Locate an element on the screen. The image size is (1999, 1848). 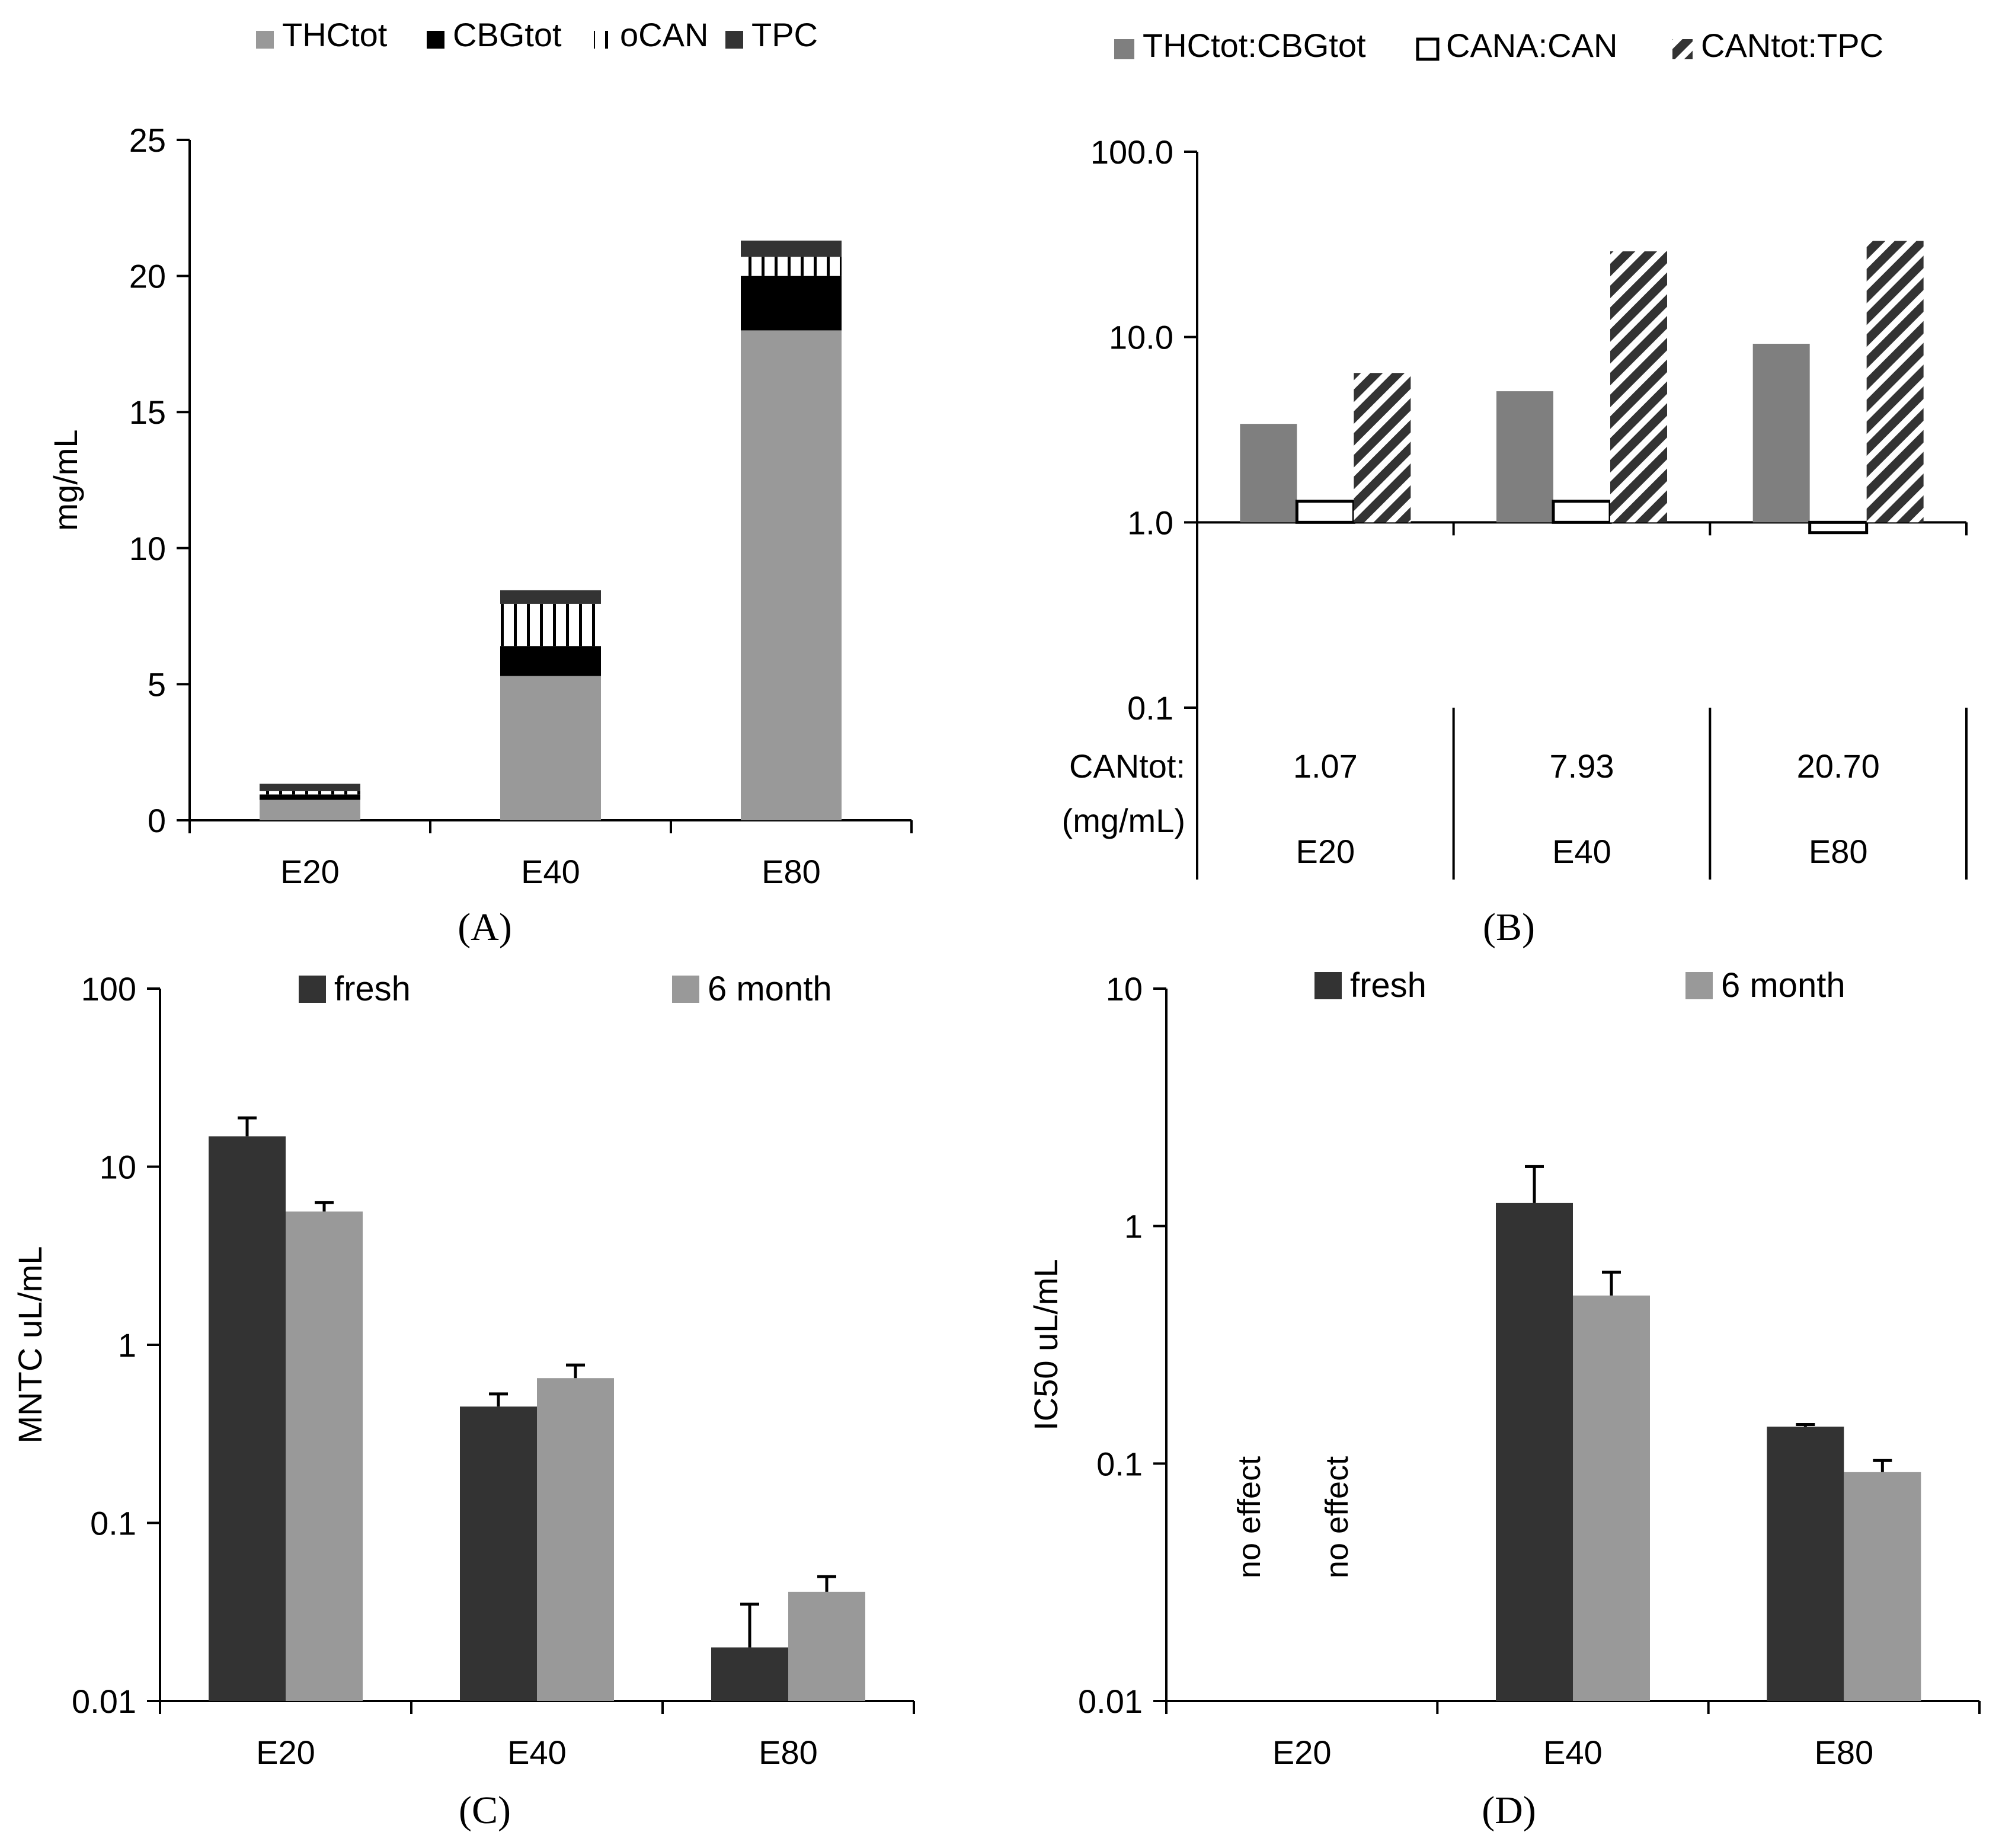
y-axis-label: mg/mL is located at coordinates (65, 479).